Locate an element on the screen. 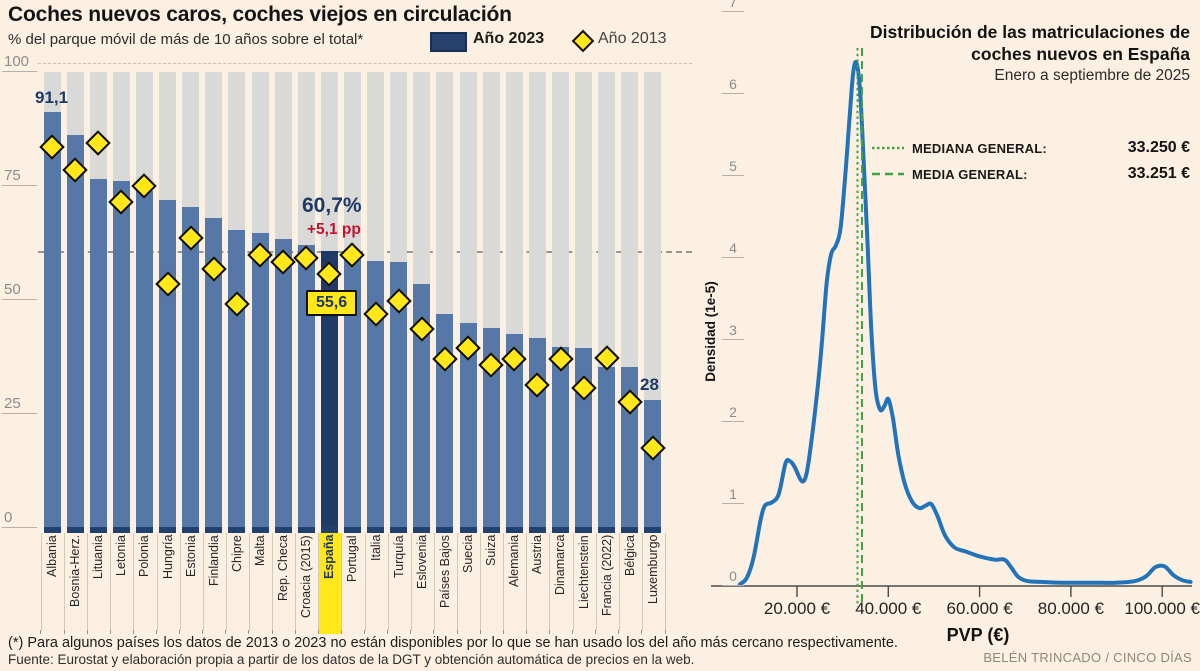  bar-2023-Albania is located at coordinates (52, 320).